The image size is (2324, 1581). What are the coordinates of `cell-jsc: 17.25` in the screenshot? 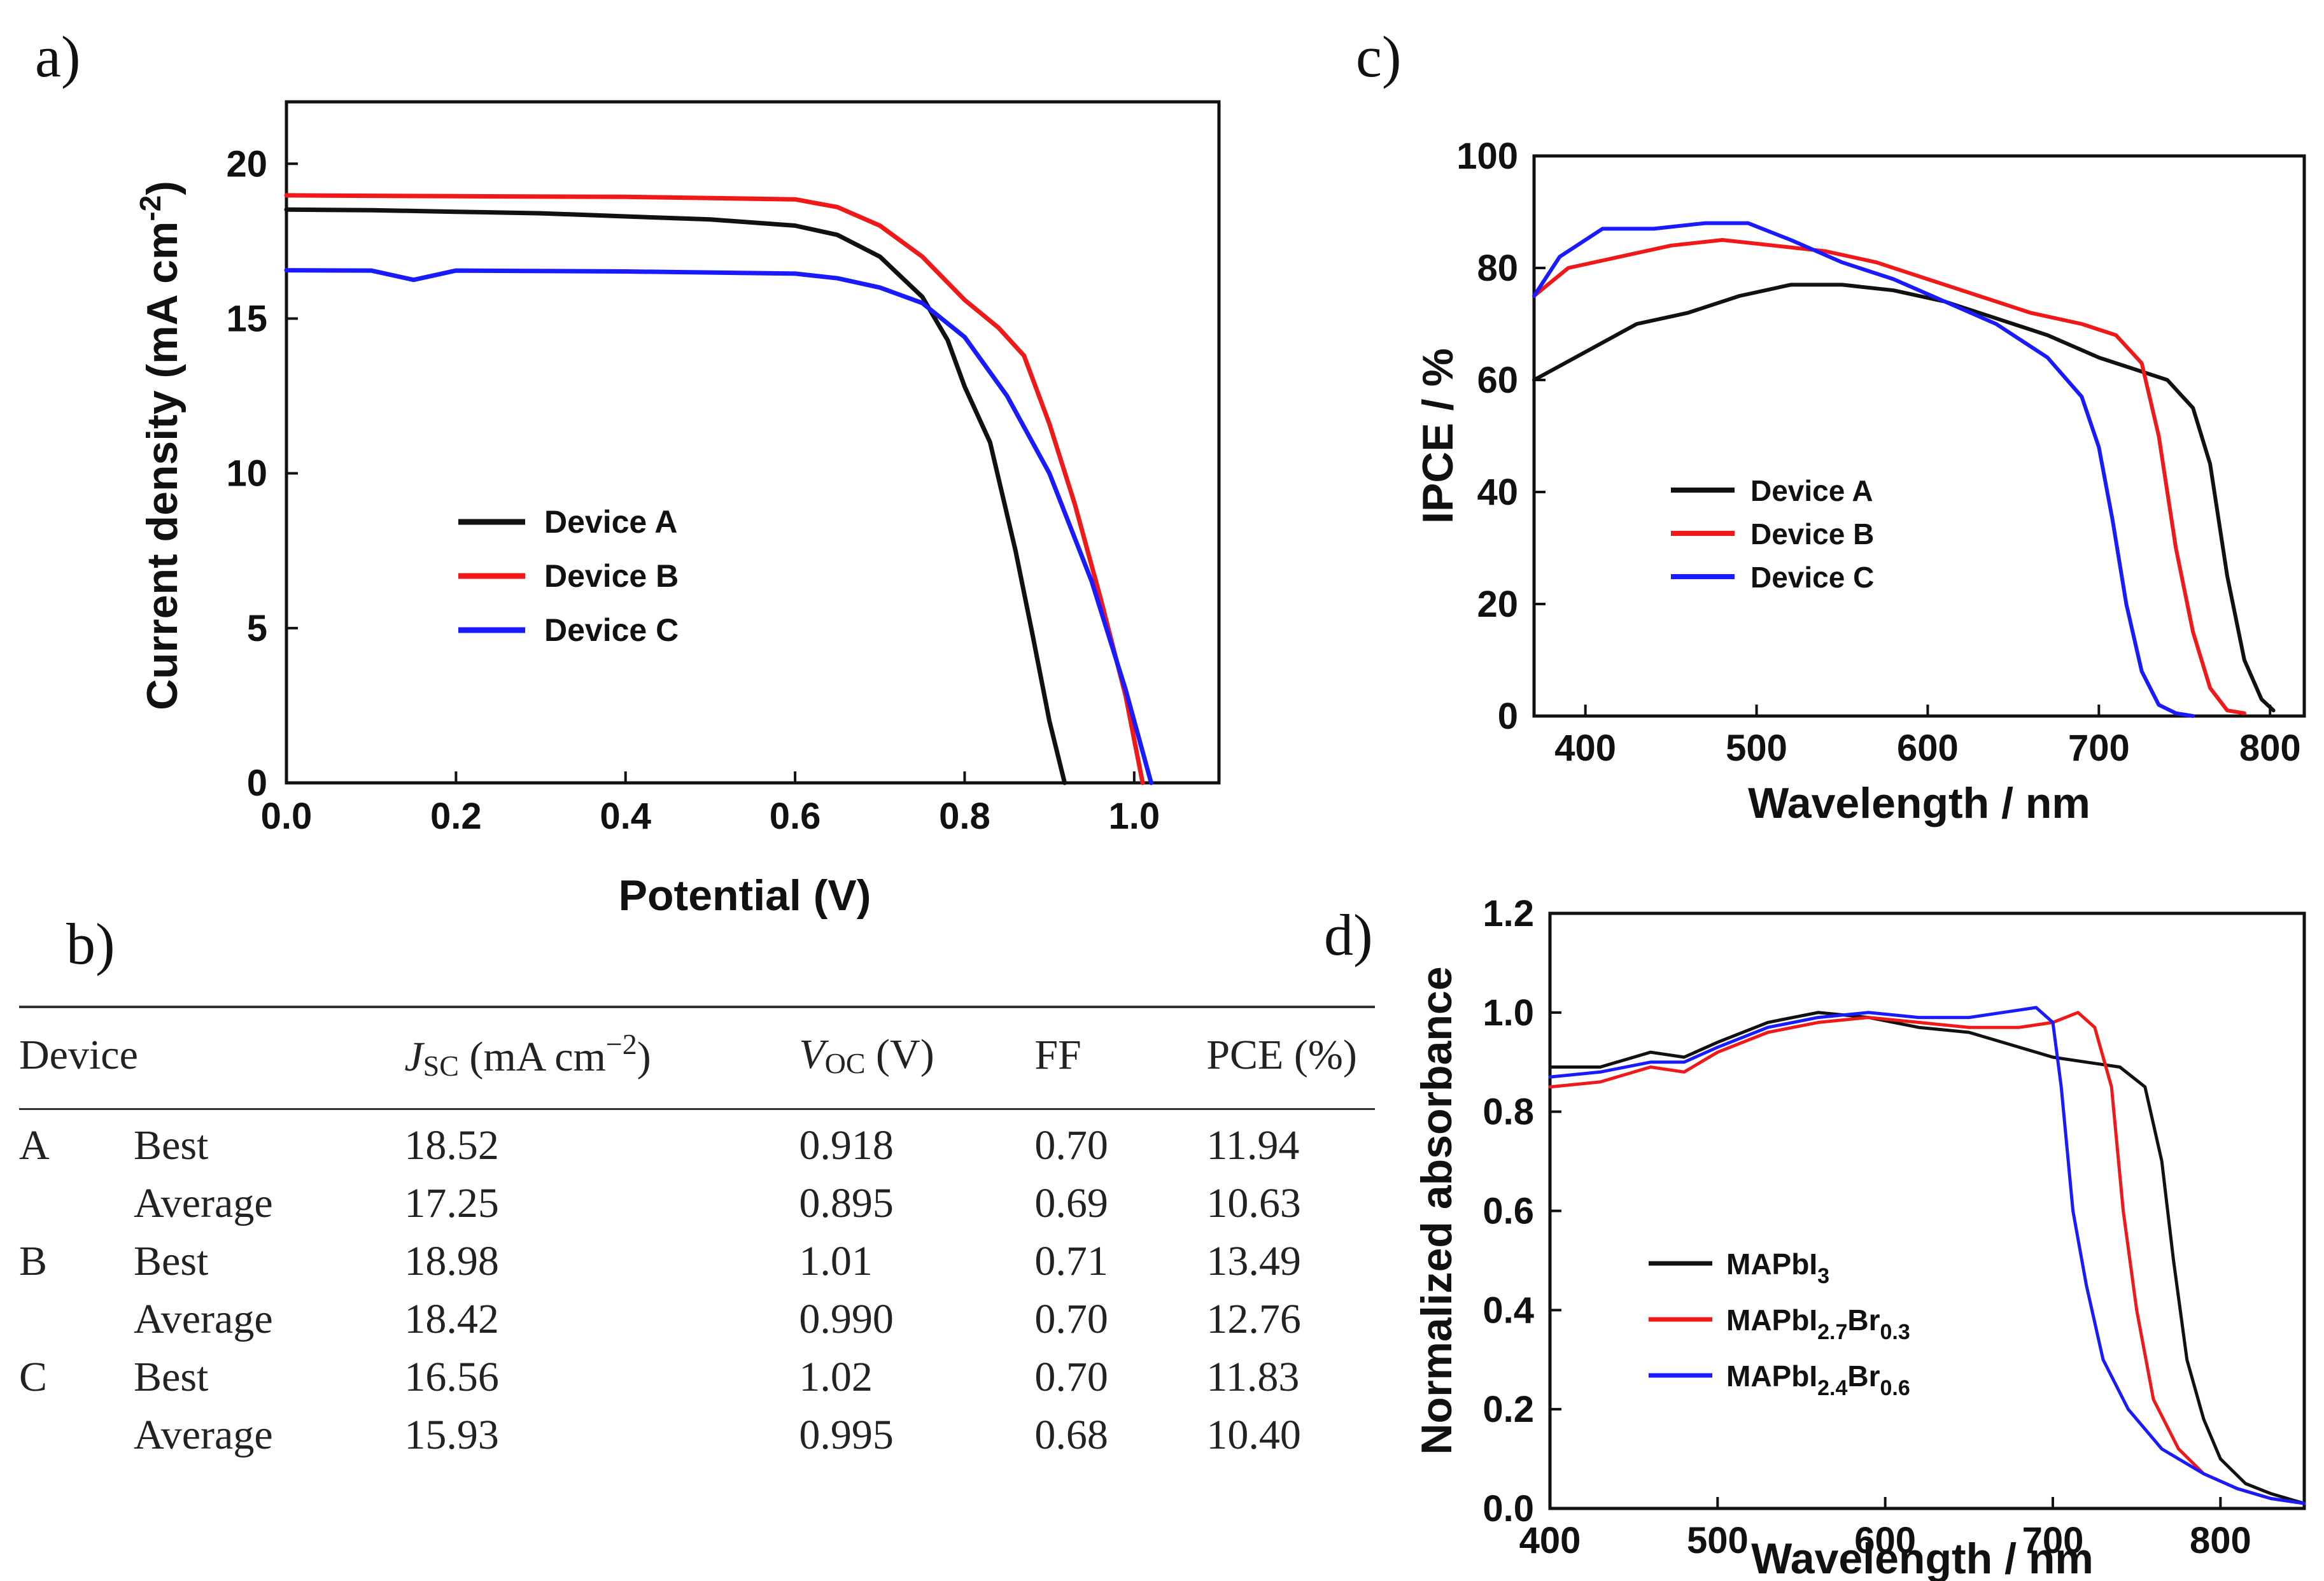 It's located at (452, 1202).